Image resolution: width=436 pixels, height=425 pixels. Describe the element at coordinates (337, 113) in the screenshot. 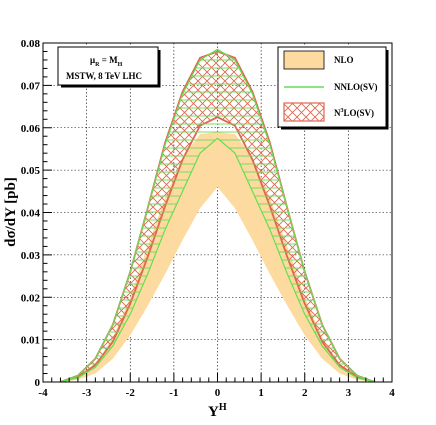

I see `legend-label-n3lo-main: N` at that location.